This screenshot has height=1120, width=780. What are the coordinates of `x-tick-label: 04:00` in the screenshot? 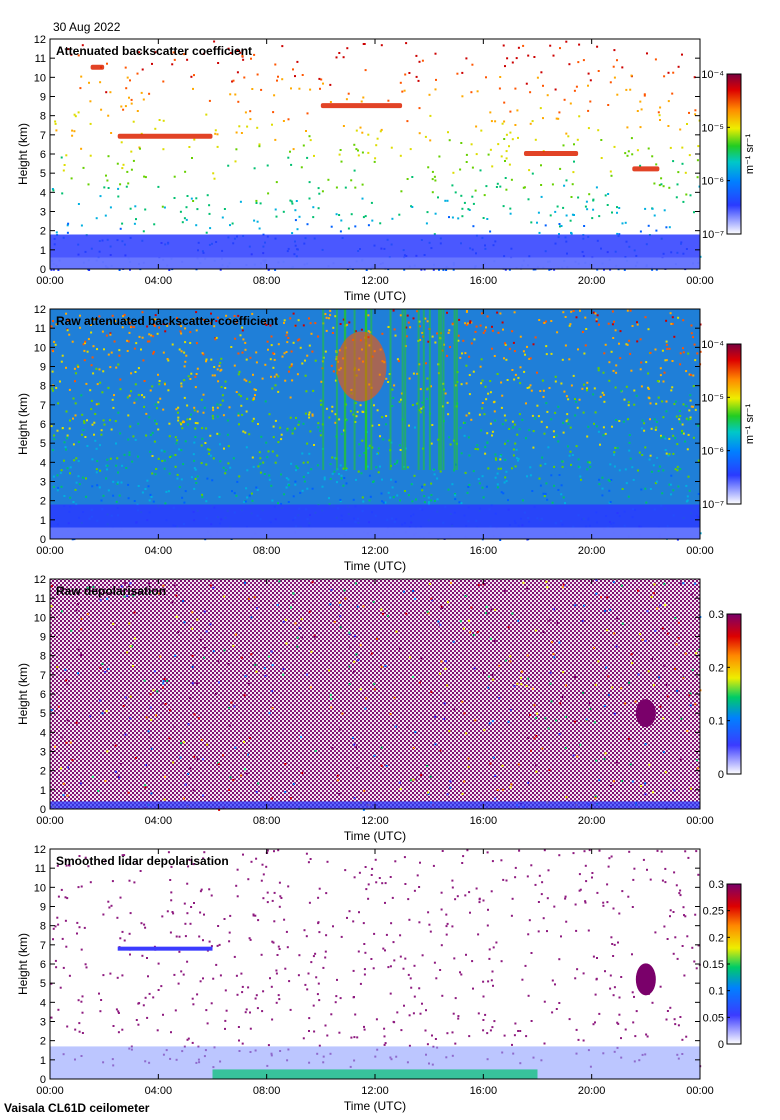 It's located at (159, 281).